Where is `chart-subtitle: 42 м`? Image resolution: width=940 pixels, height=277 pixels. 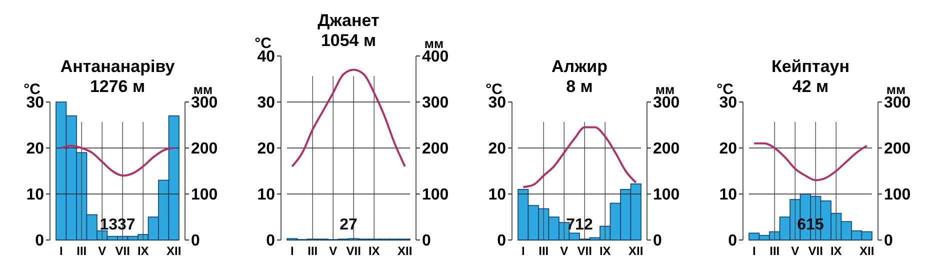 chart-subtitle: 42 м is located at coordinates (810, 86).